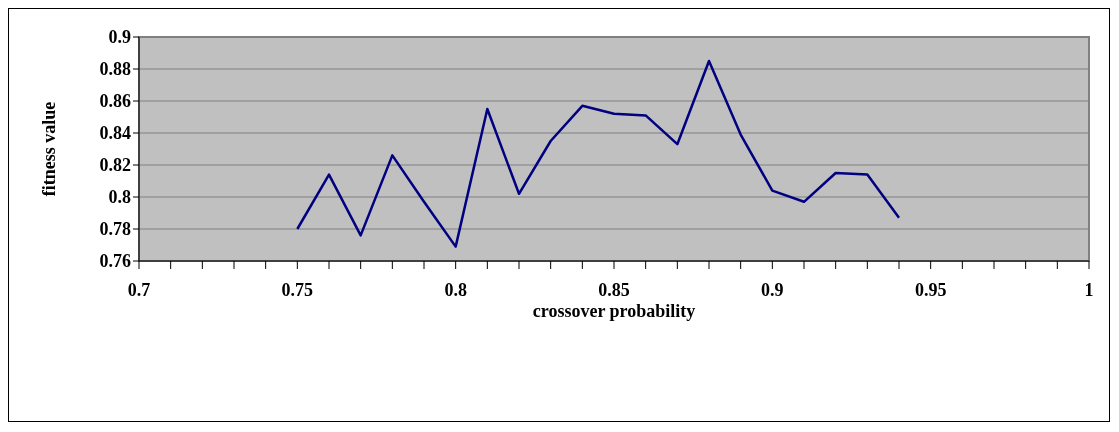 The width and height of the screenshot is (1119, 432). What do you see at coordinates (930, 289) in the screenshot?
I see `x-tick-label: 0.95` at bounding box center [930, 289].